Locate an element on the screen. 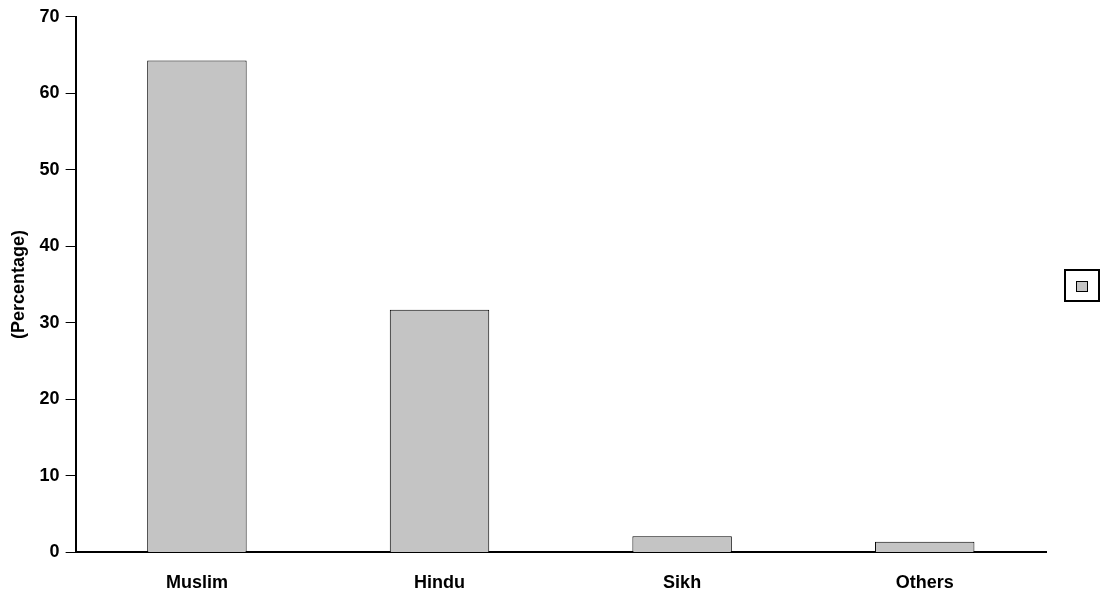 Image resolution: width=1111 pixels, height=610 pixels. y-tick-label: 70 is located at coordinates (49, 15).